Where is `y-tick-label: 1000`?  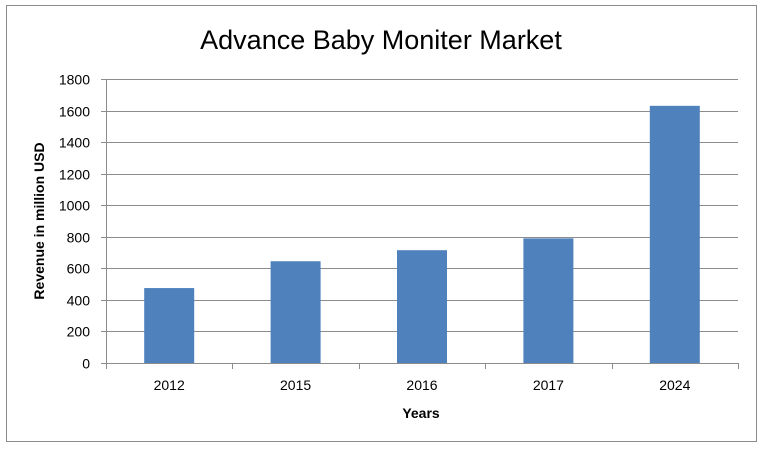 y-tick-label: 1000 is located at coordinates (74, 206).